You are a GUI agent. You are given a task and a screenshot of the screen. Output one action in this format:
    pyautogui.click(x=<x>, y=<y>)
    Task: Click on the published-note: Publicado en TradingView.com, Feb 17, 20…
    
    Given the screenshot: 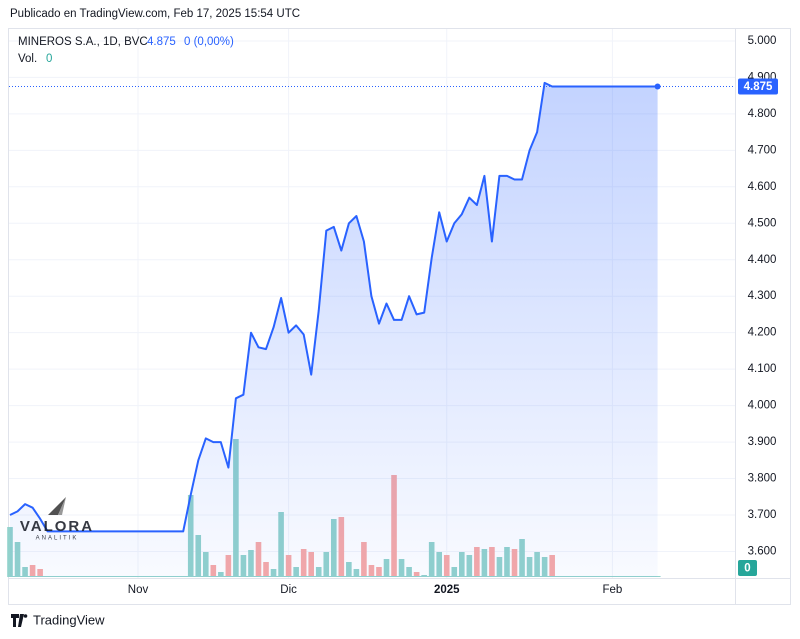 What is the action you would take?
    pyautogui.click(x=155, y=14)
    